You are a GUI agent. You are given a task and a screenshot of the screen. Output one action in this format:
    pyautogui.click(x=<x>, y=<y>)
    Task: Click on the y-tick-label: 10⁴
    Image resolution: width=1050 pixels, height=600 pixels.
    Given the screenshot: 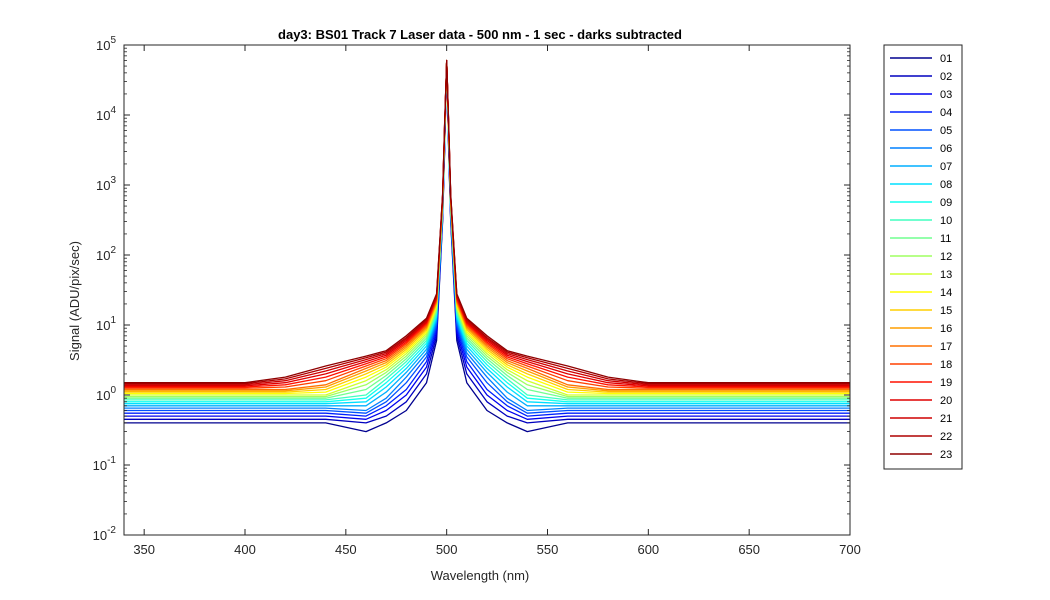 What is the action you would take?
    pyautogui.click(x=106, y=114)
    